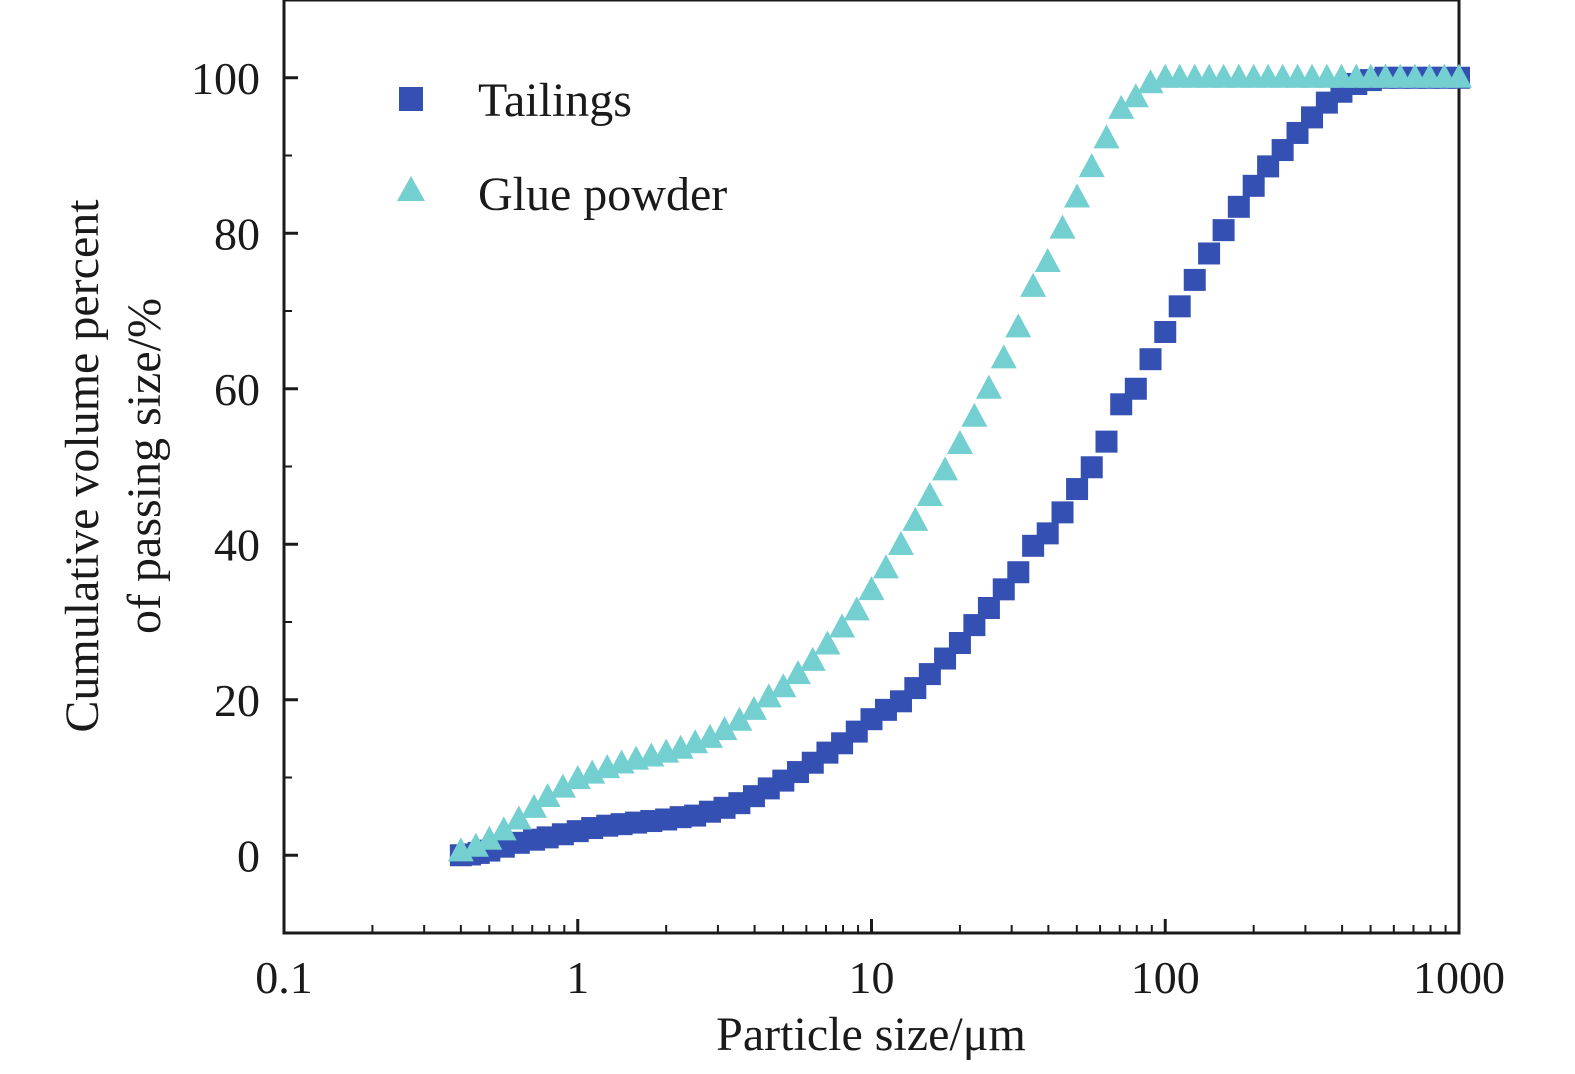 This screenshot has height=1074, width=1575. I want to click on y-tick-label: 40, so click(237, 544).